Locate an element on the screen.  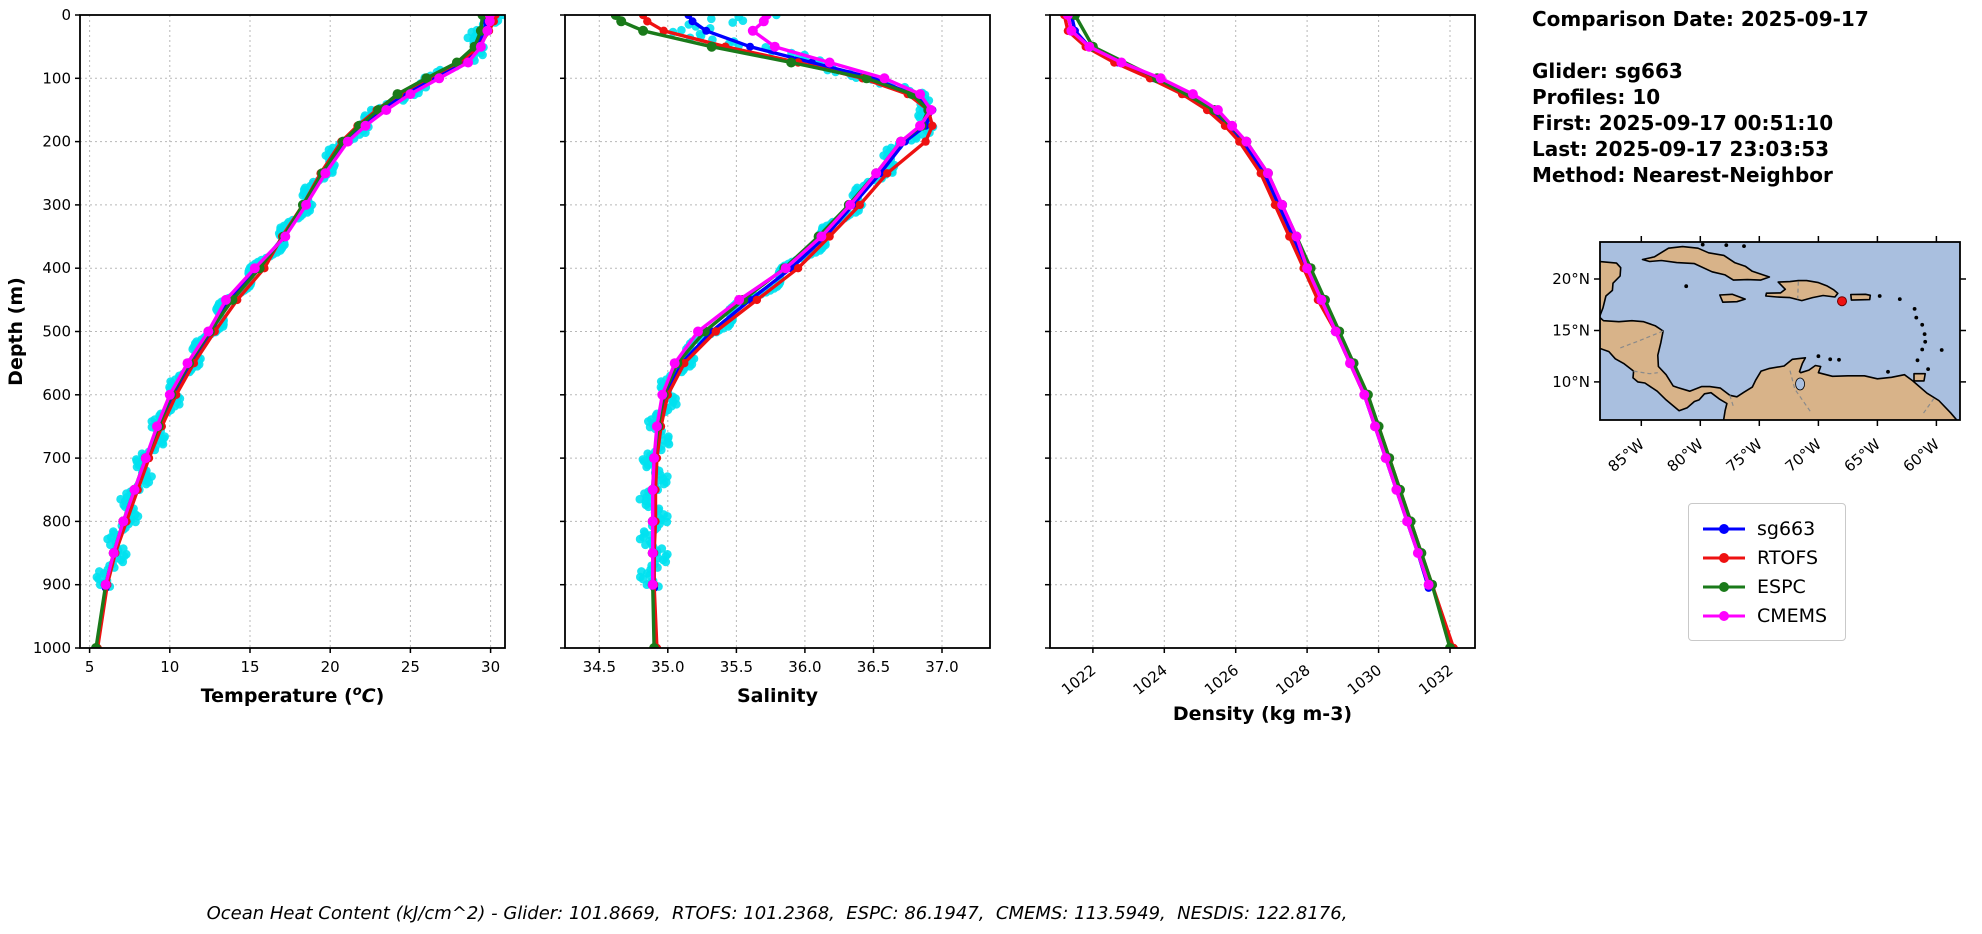
svg-text: 75°W is located at coordinates (1744, 455).